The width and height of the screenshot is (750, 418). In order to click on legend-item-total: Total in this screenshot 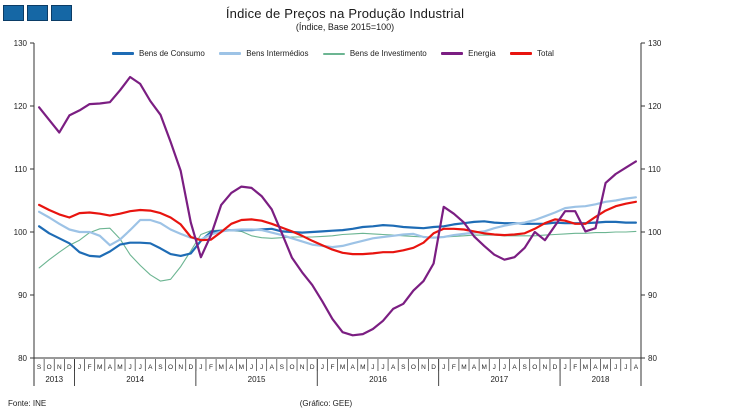, I will do `click(532, 53)`.